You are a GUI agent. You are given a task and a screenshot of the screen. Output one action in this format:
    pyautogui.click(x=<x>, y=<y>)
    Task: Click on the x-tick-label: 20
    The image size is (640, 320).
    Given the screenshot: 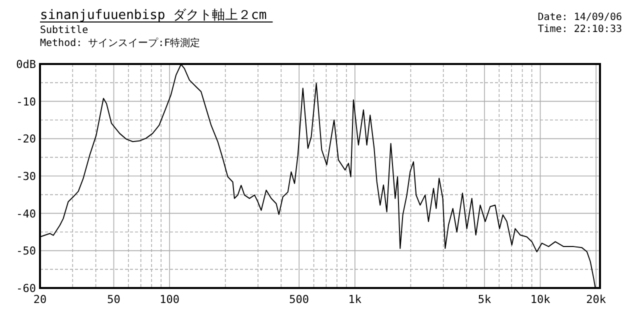 What is the action you would take?
    pyautogui.click(x=40, y=299)
    